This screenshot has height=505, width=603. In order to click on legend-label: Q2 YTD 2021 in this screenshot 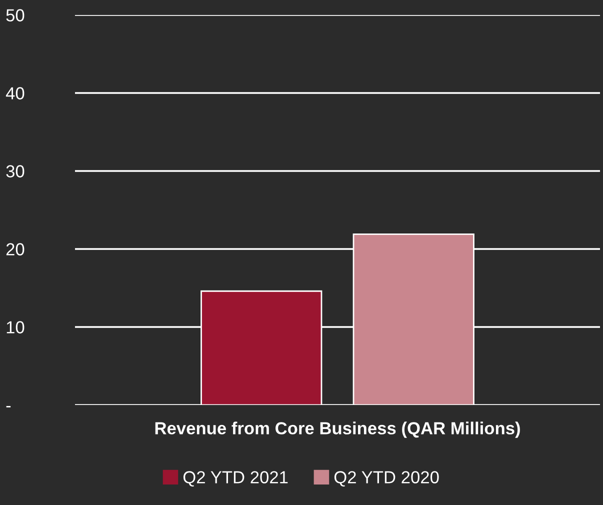, I will do `click(235, 479)`.